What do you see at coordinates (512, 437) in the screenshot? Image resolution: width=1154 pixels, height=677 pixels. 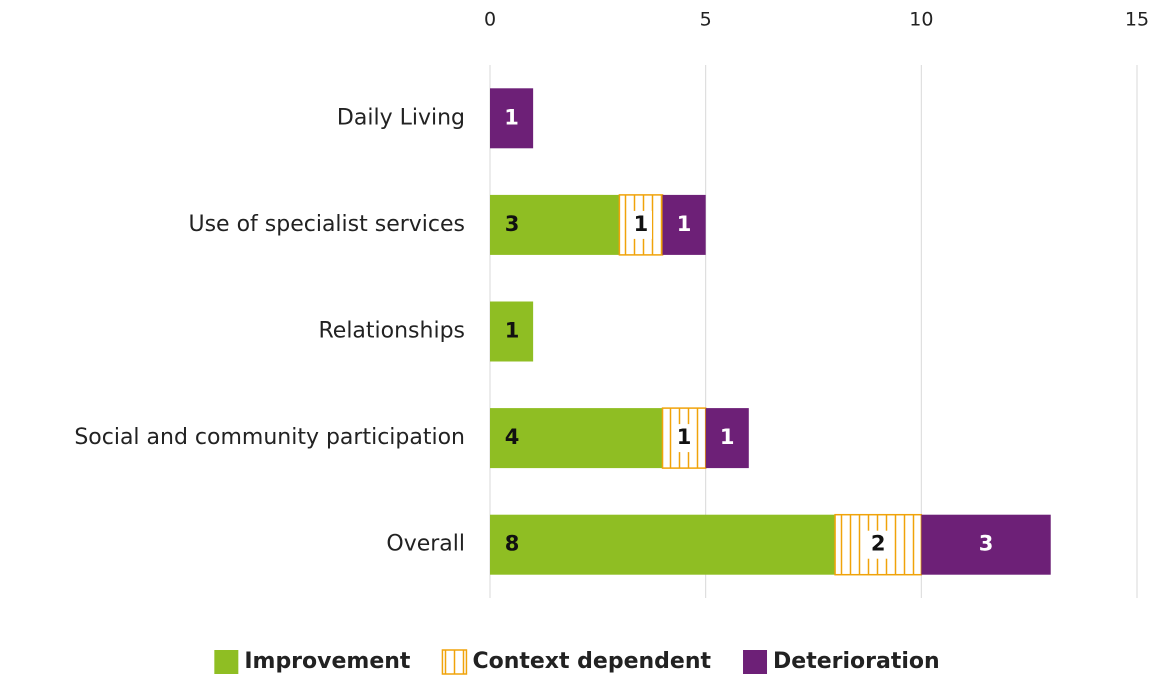 I see `data-label: 4` at bounding box center [512, 437].